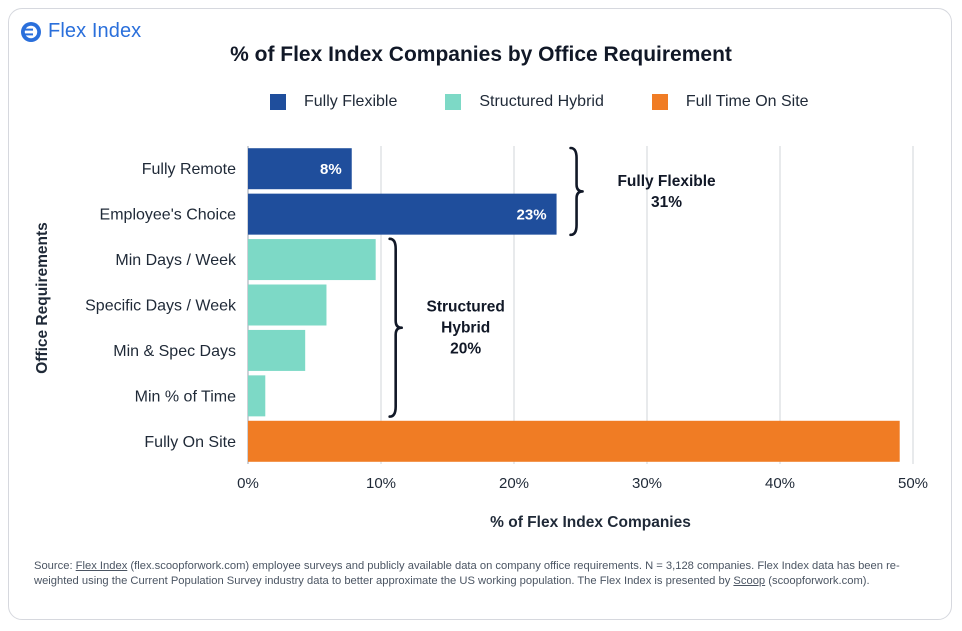  Describe the element at coordinates (532, 215) in the screenshot. I see `data-label: 23%` at that location.